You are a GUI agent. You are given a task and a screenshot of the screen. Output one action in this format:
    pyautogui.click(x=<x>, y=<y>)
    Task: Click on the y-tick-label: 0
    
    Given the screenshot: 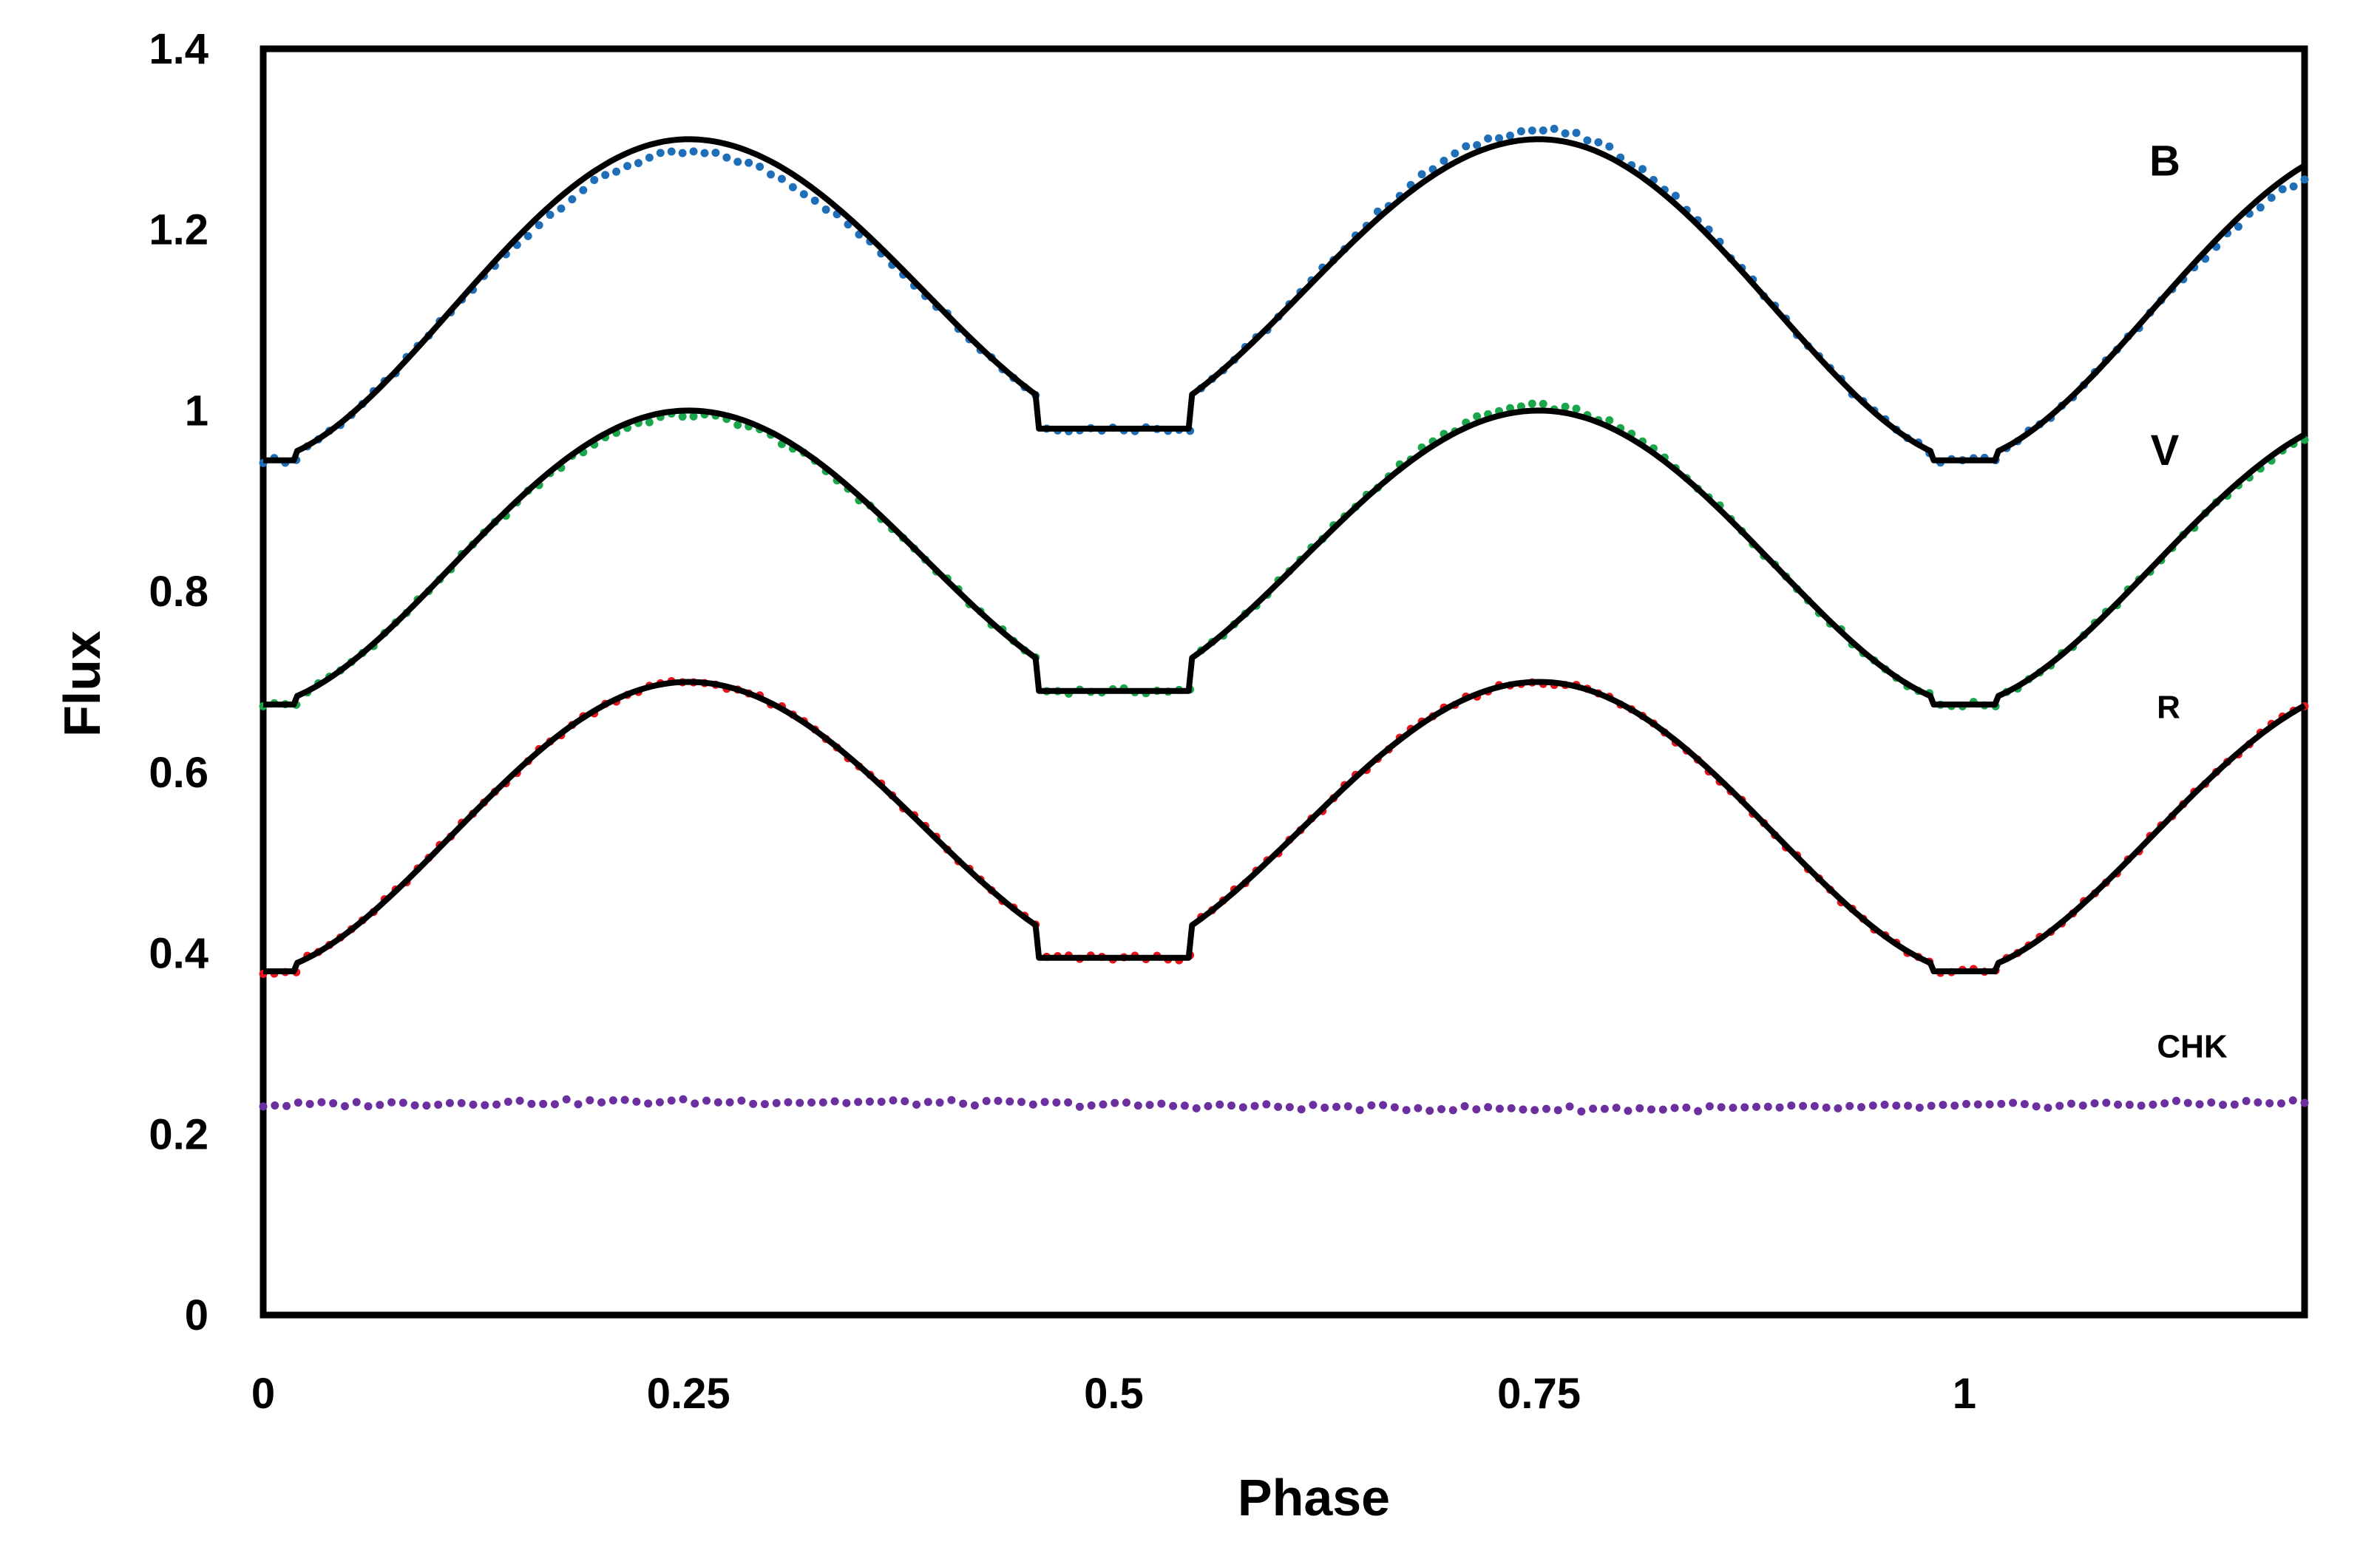 What is the action you would take?
    pyautogui.click(x=196, y=1315)
    